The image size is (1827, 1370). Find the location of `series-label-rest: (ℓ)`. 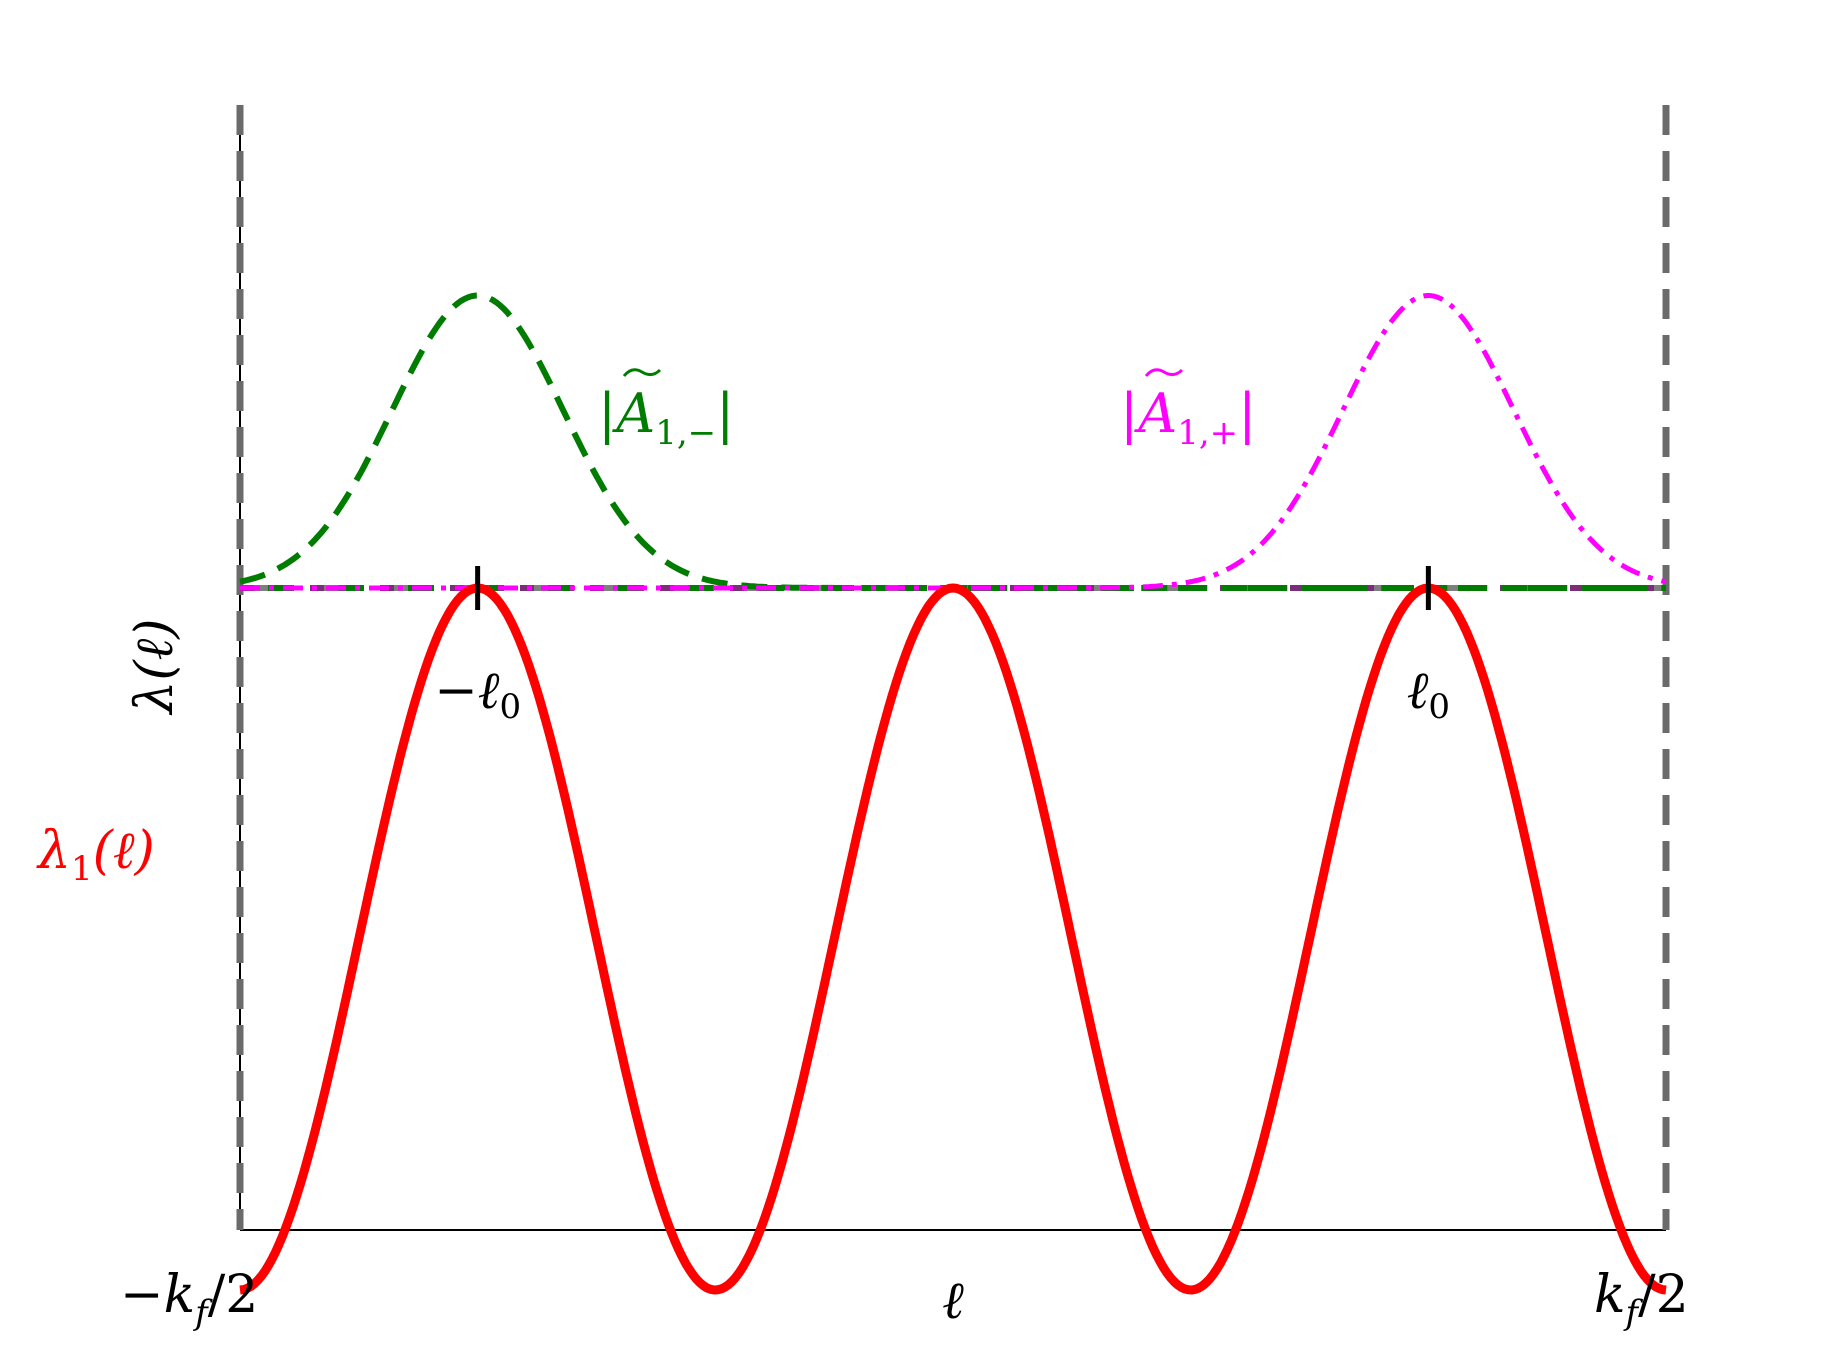

series-label-rest: (ℓ) is located at coordinates (124, 851).